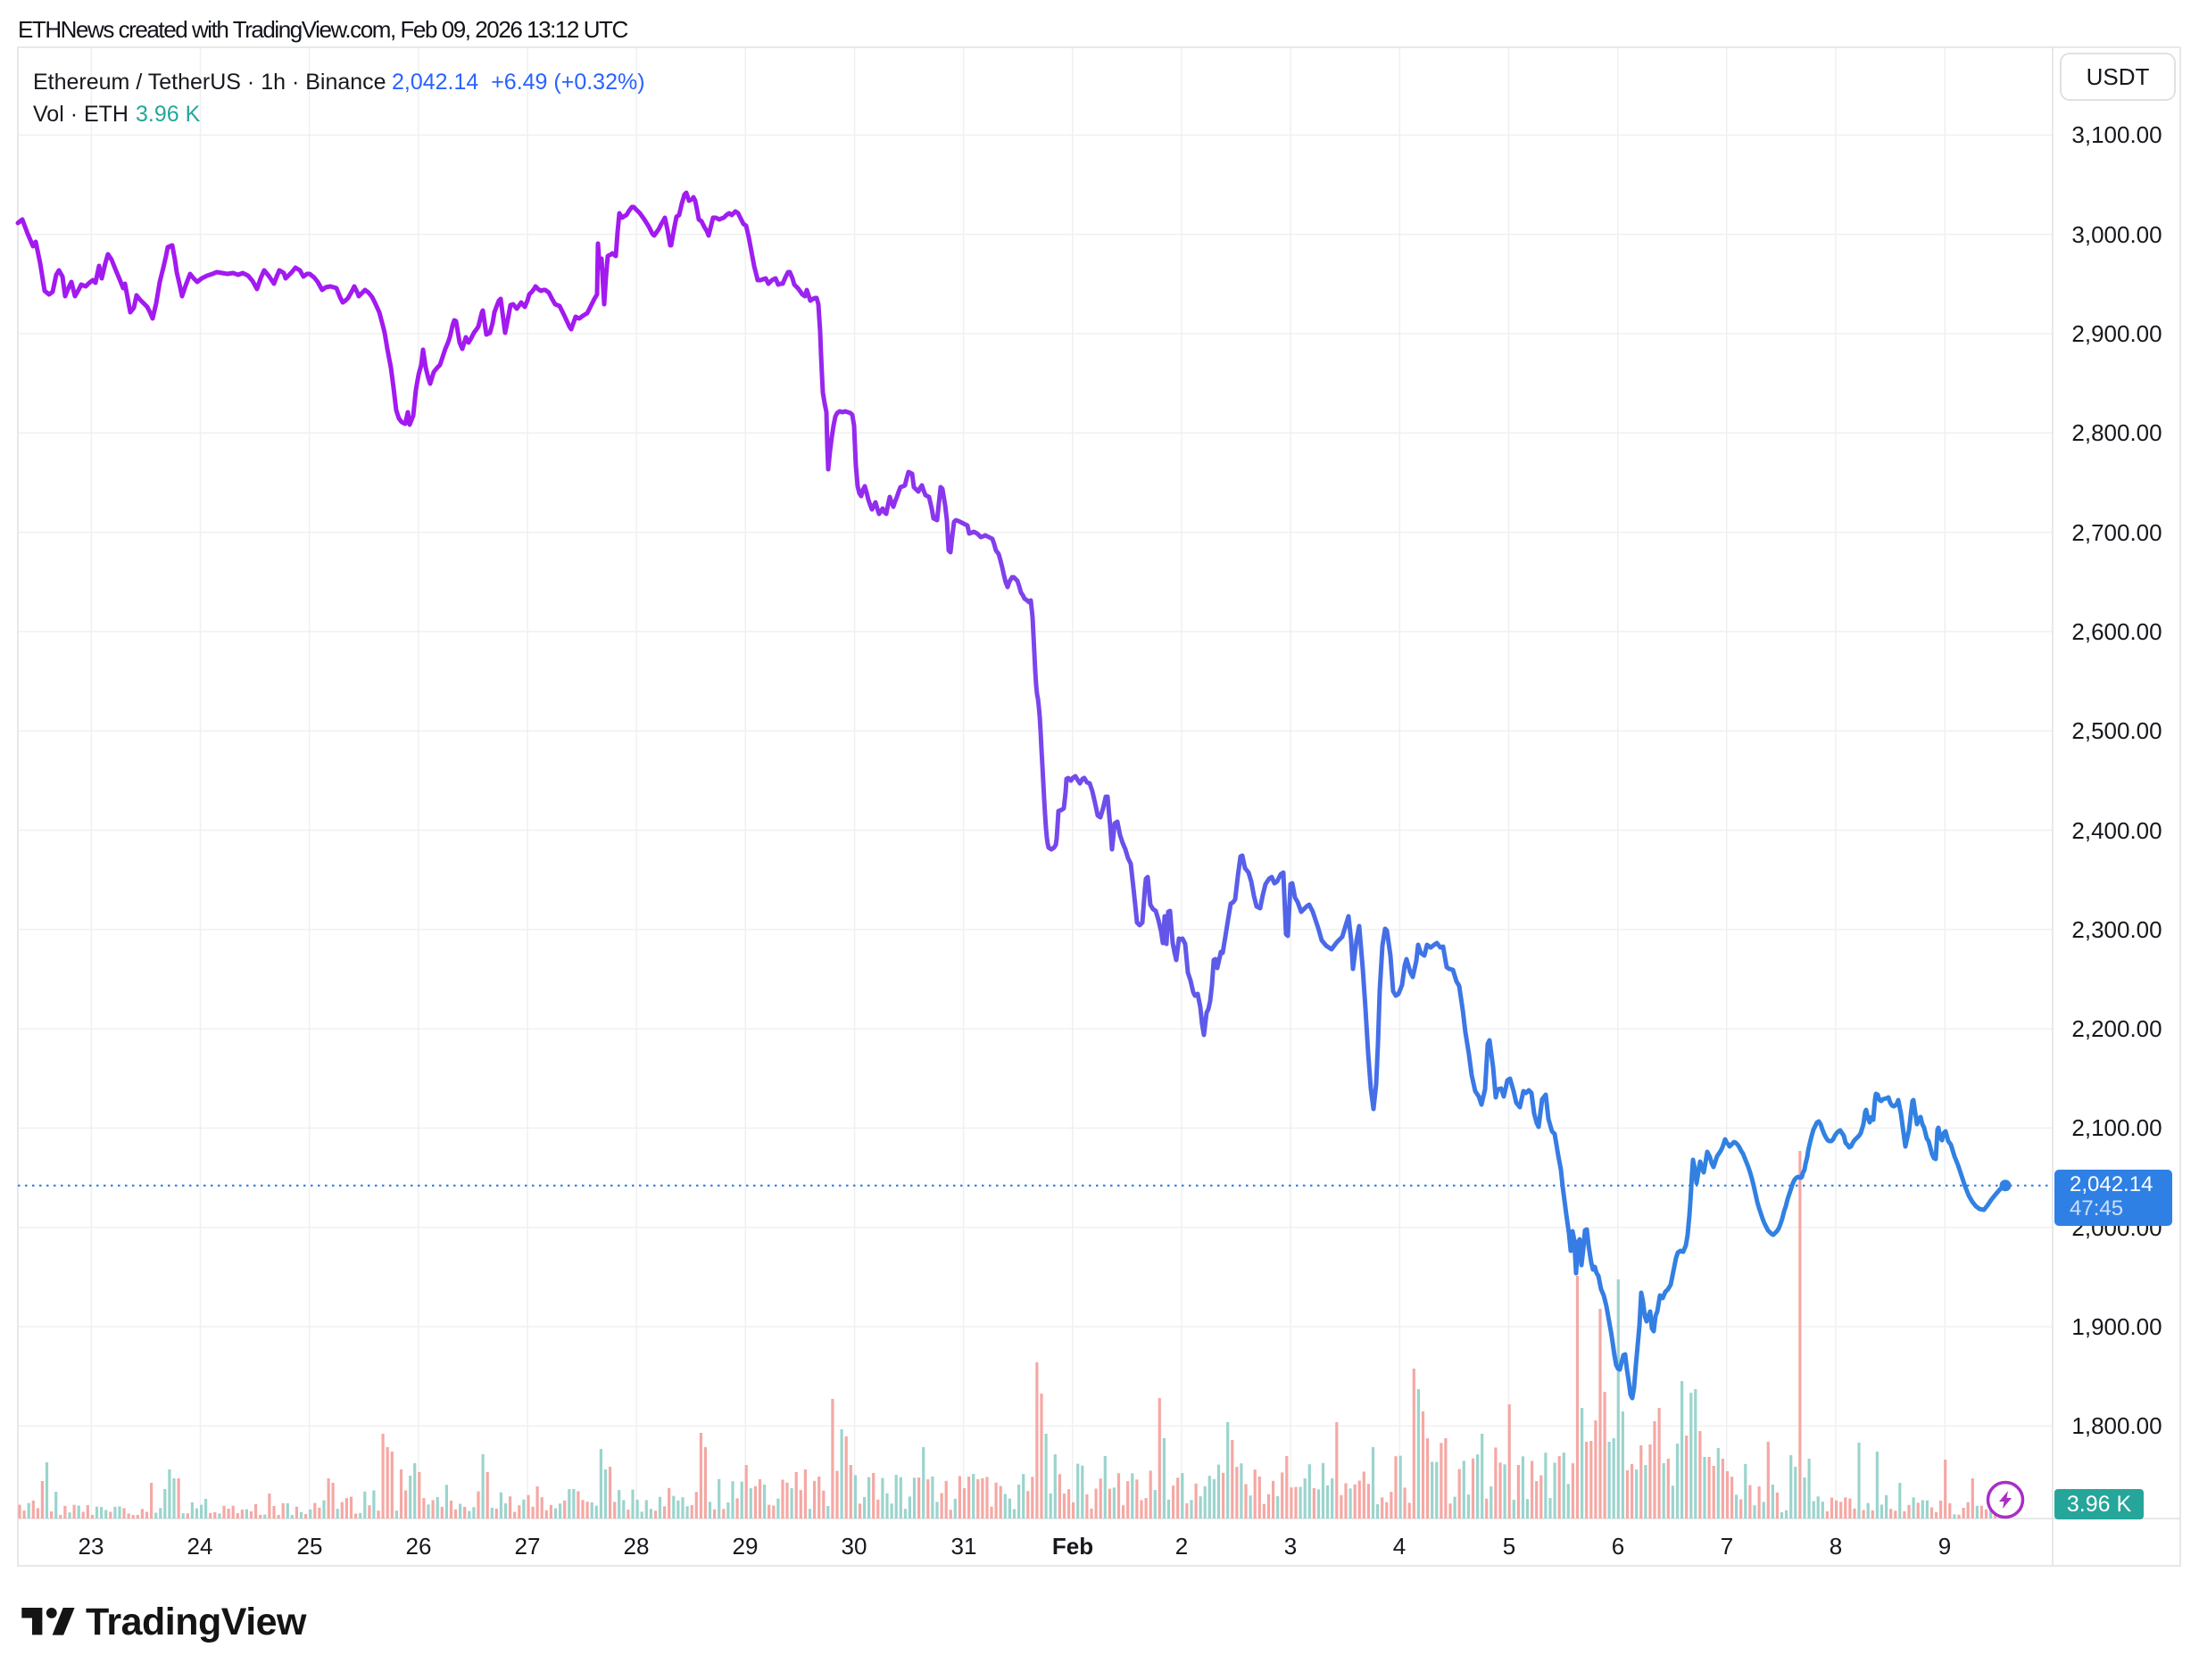  Describe the element at coordinates (2116, 730) in the screenshot. I see `svg-text: 2,500.00` at that location.